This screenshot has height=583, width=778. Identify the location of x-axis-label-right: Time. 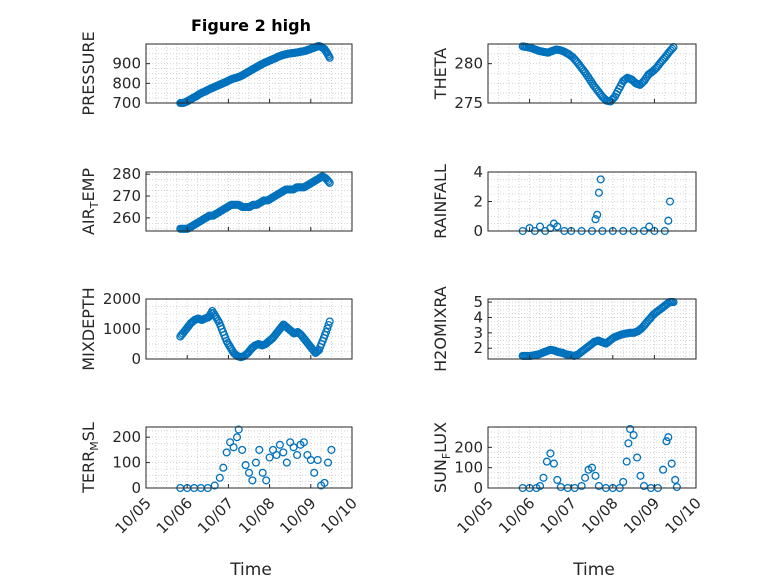
(593, 570).